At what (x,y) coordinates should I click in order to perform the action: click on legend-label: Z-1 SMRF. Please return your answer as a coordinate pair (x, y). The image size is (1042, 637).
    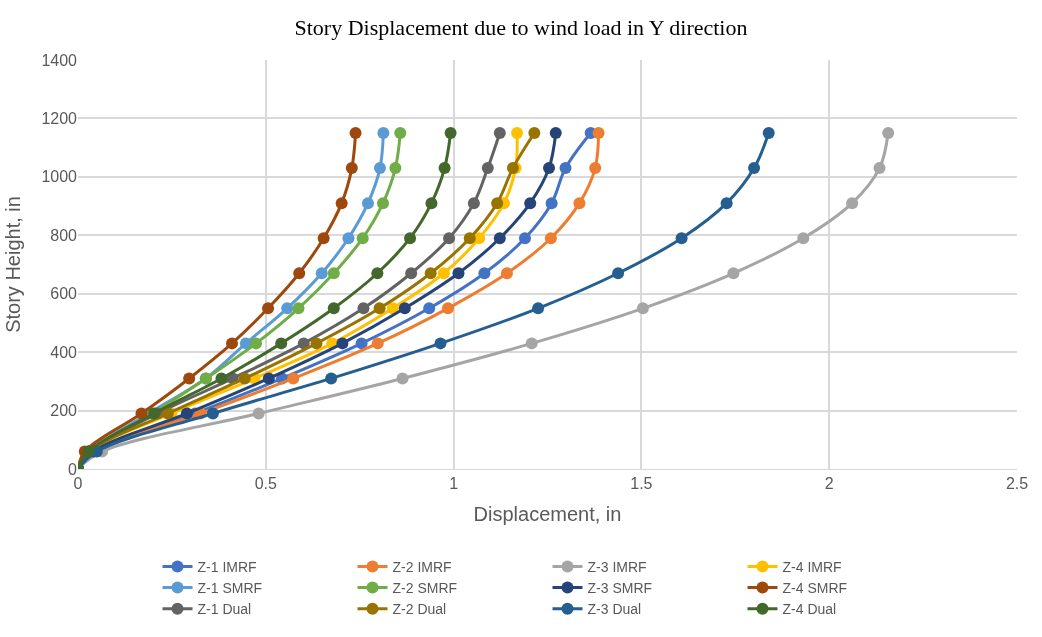
    Looking at the image, I should click on (230, 588).